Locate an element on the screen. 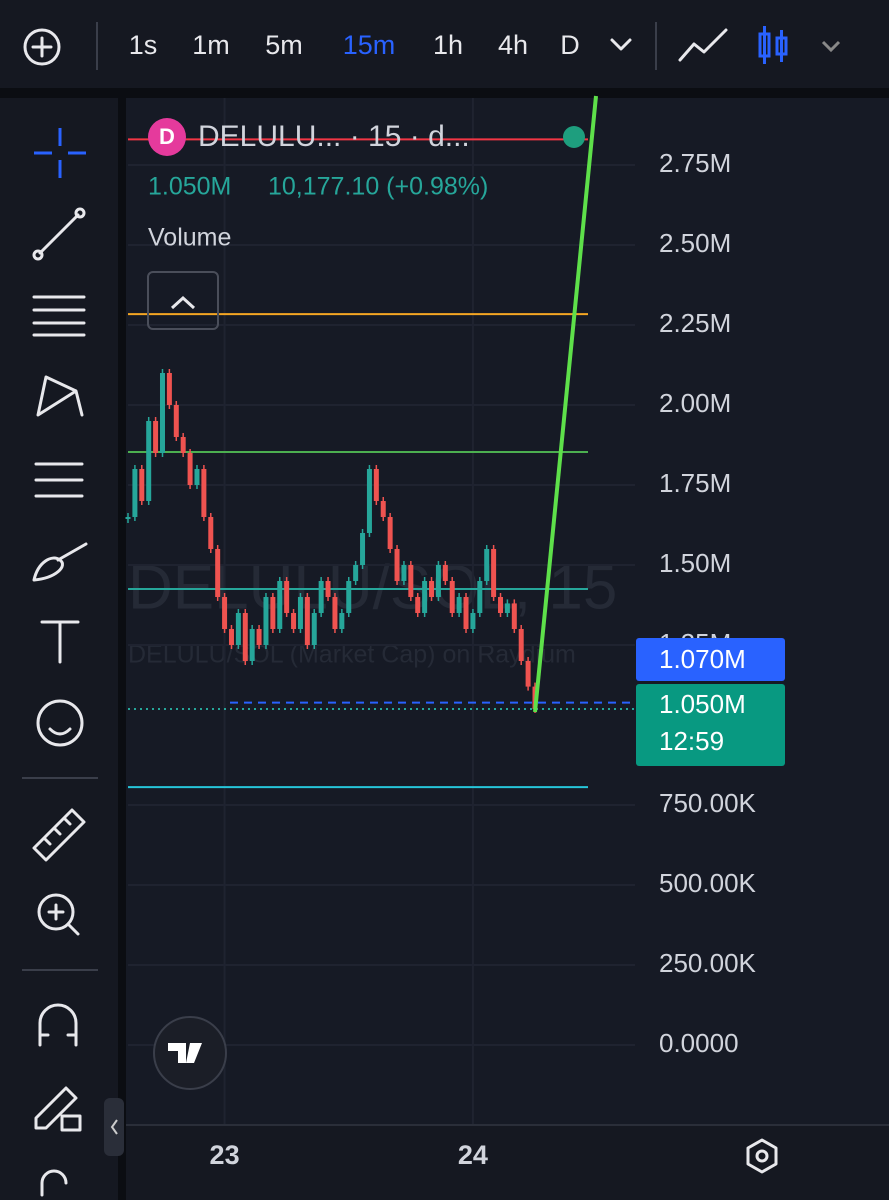  legend-change: 10,177.10 (+0.98%) is located at coordinates (378, 187).